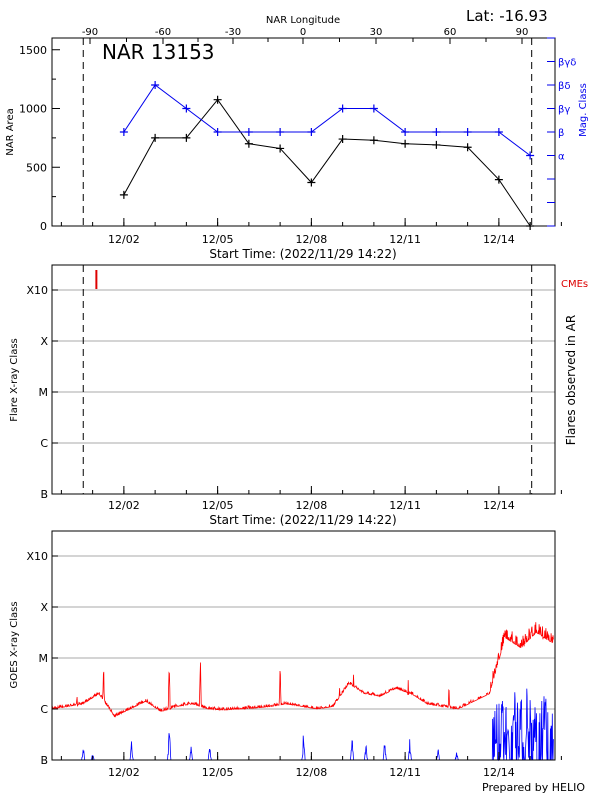 This screenshot has width=600, height=800. What do you see at coordinates (36, 167) in the screenshot?
I see `y-tick-label: 500` at bounding box center [36, 167].